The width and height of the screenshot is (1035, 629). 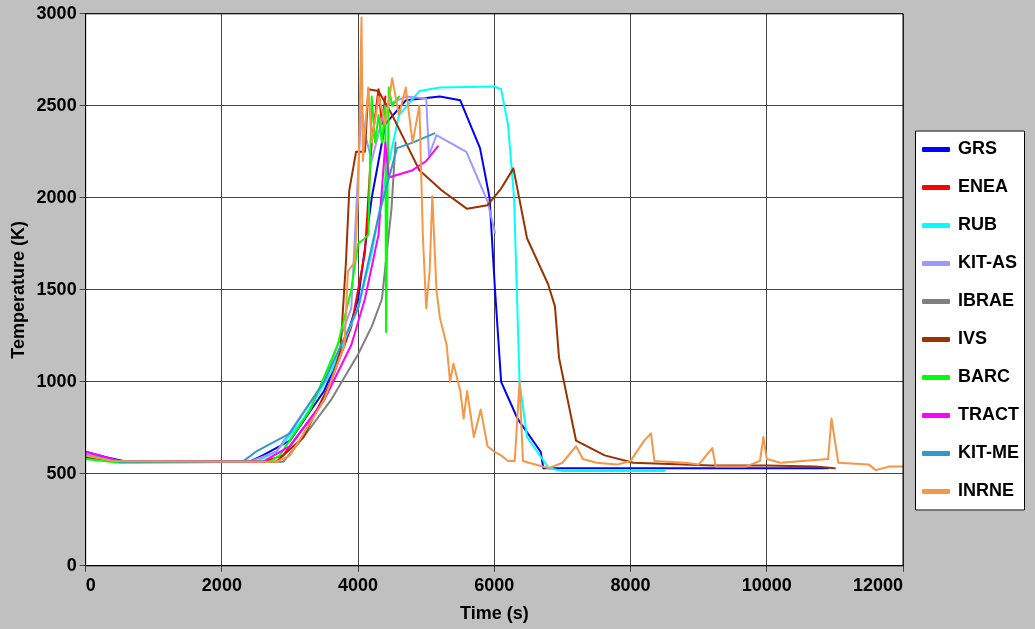 What do you see at coordinates (986, 300) in the screenshot?
I see `legend-label: IBRAE` at bounding box center [986, 300].